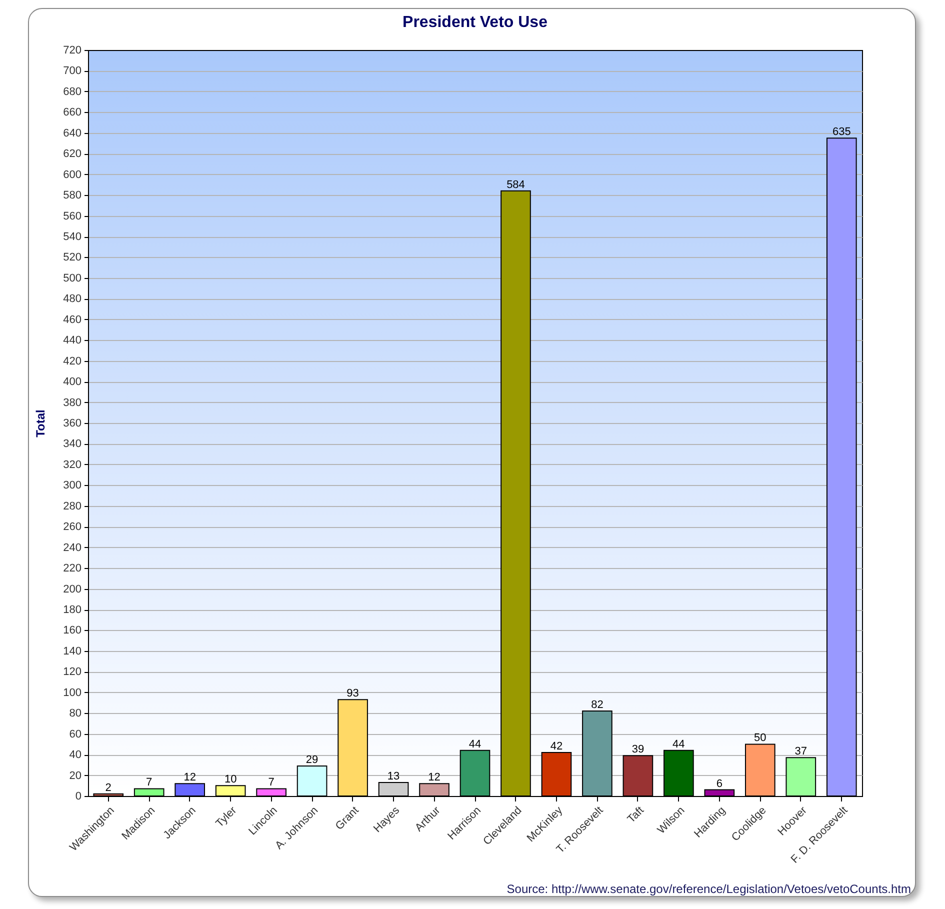 The width and height of the screenshot is (945, 909). I want to click on y-tick-label: 380, so click(72, 402).